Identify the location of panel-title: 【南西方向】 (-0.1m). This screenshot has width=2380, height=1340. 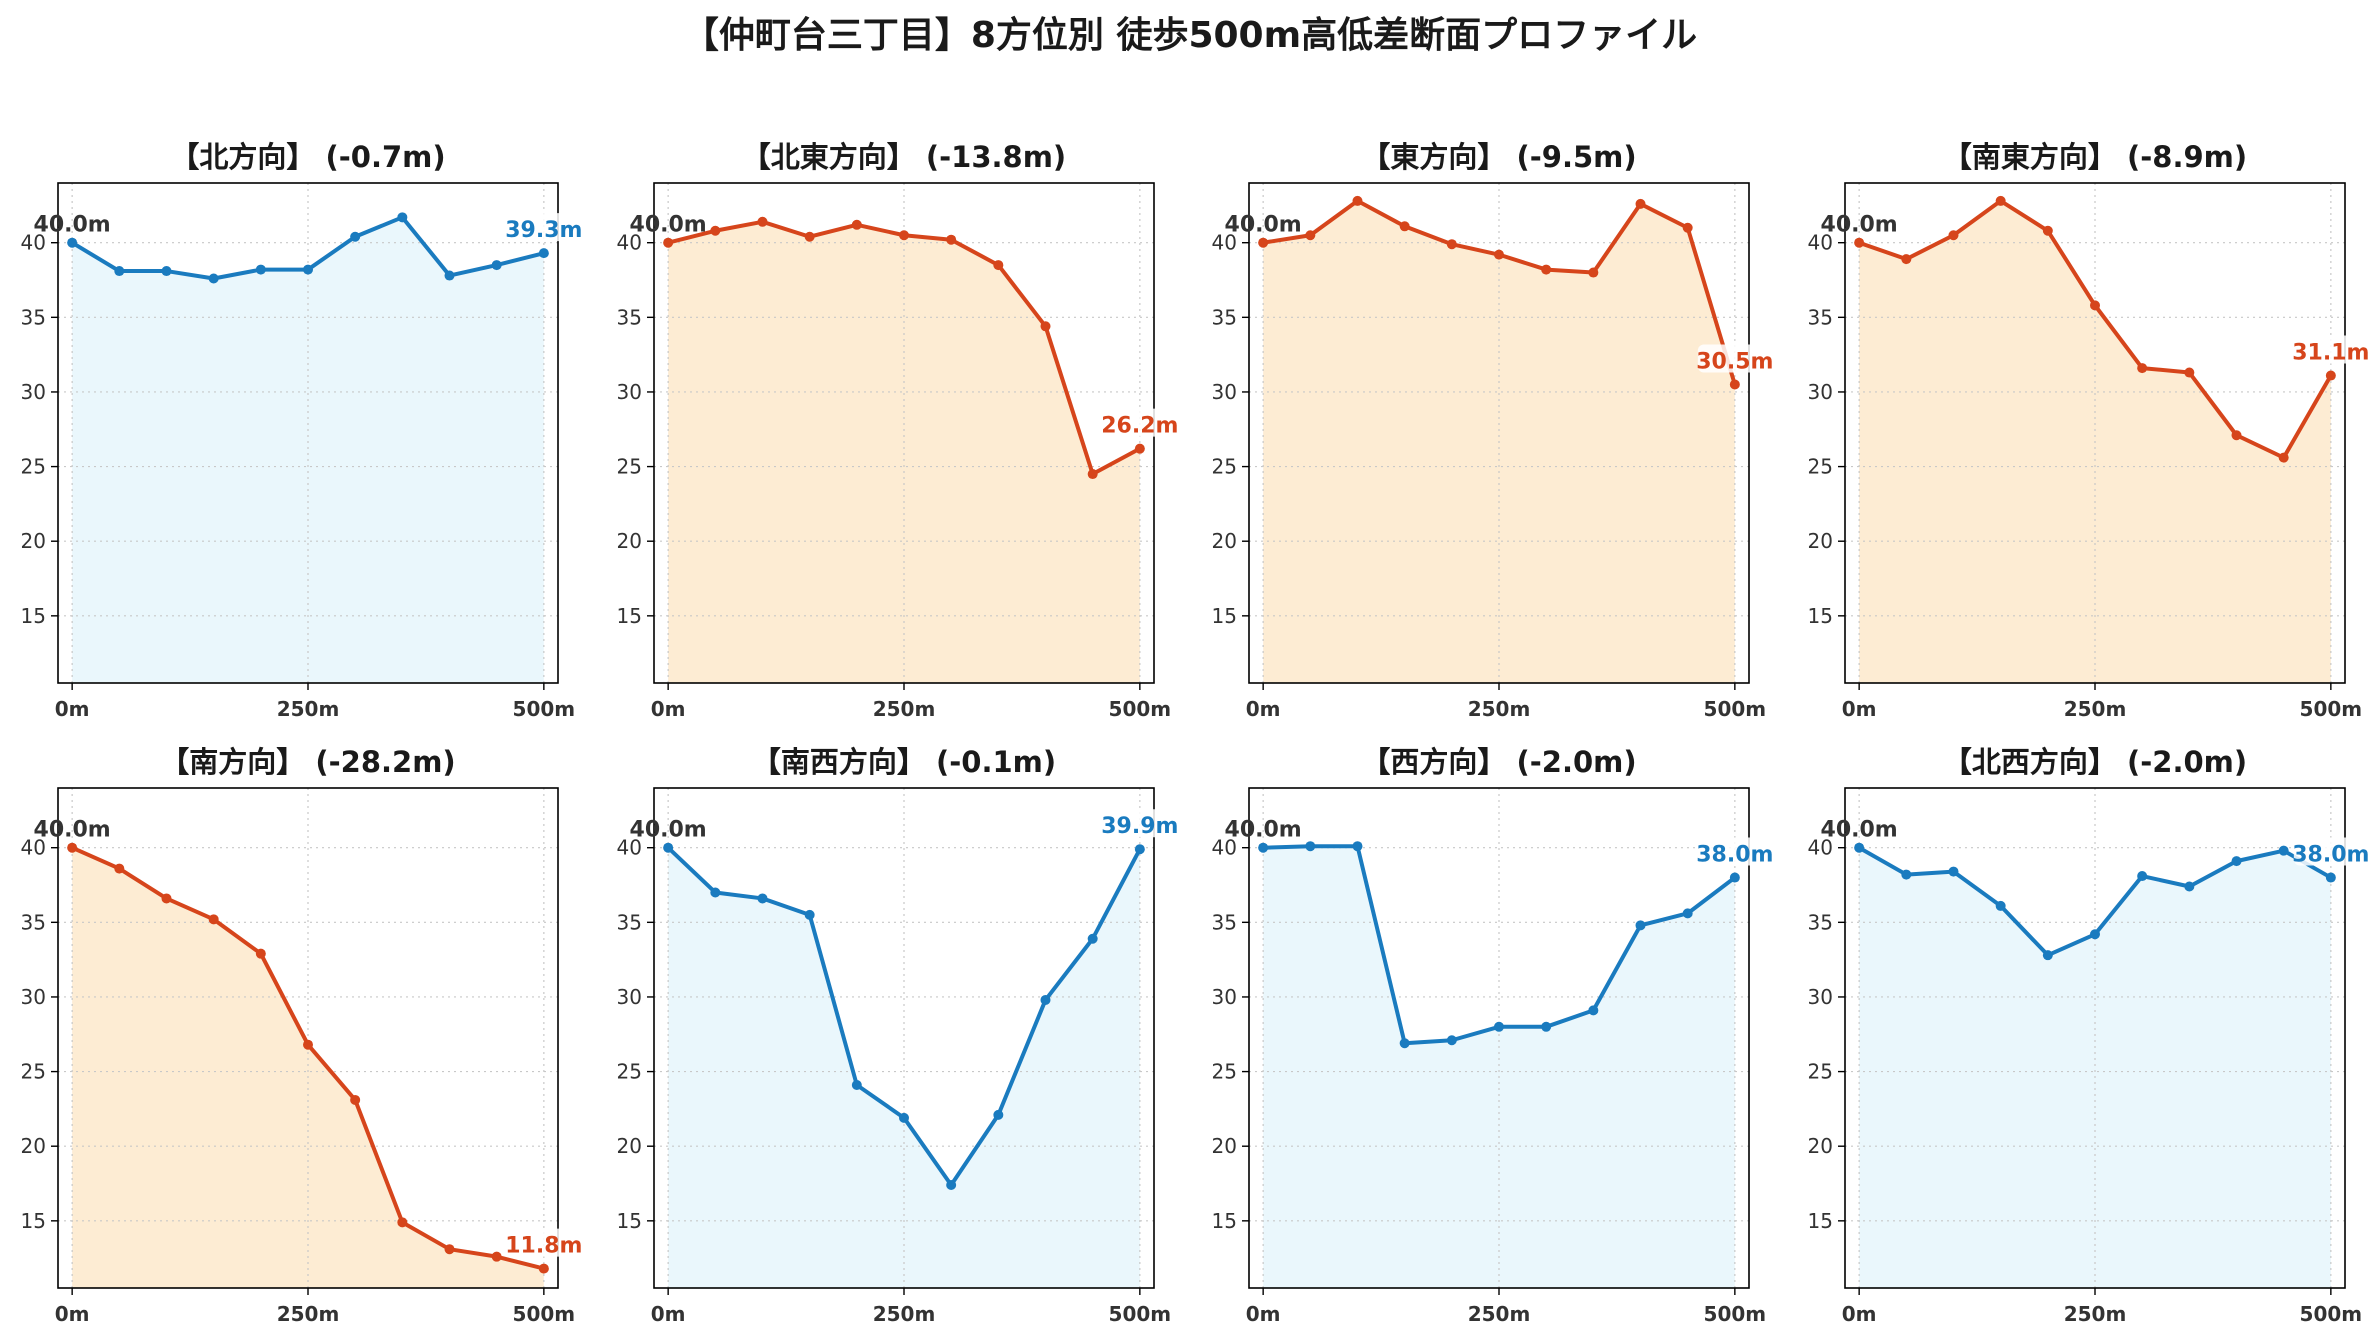
(904, 762).